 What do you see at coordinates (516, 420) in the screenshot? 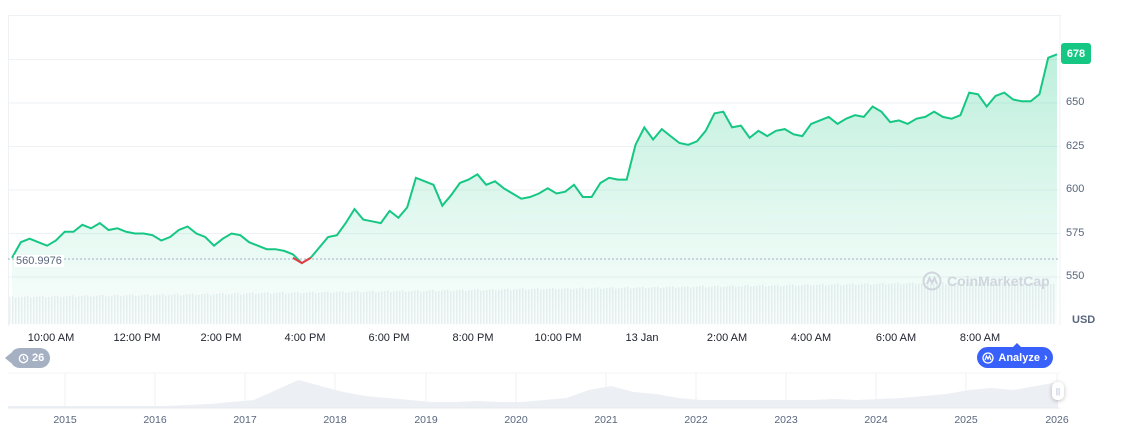
I see `navigator-tick-label: 2020` at bounding box center [516, 420].